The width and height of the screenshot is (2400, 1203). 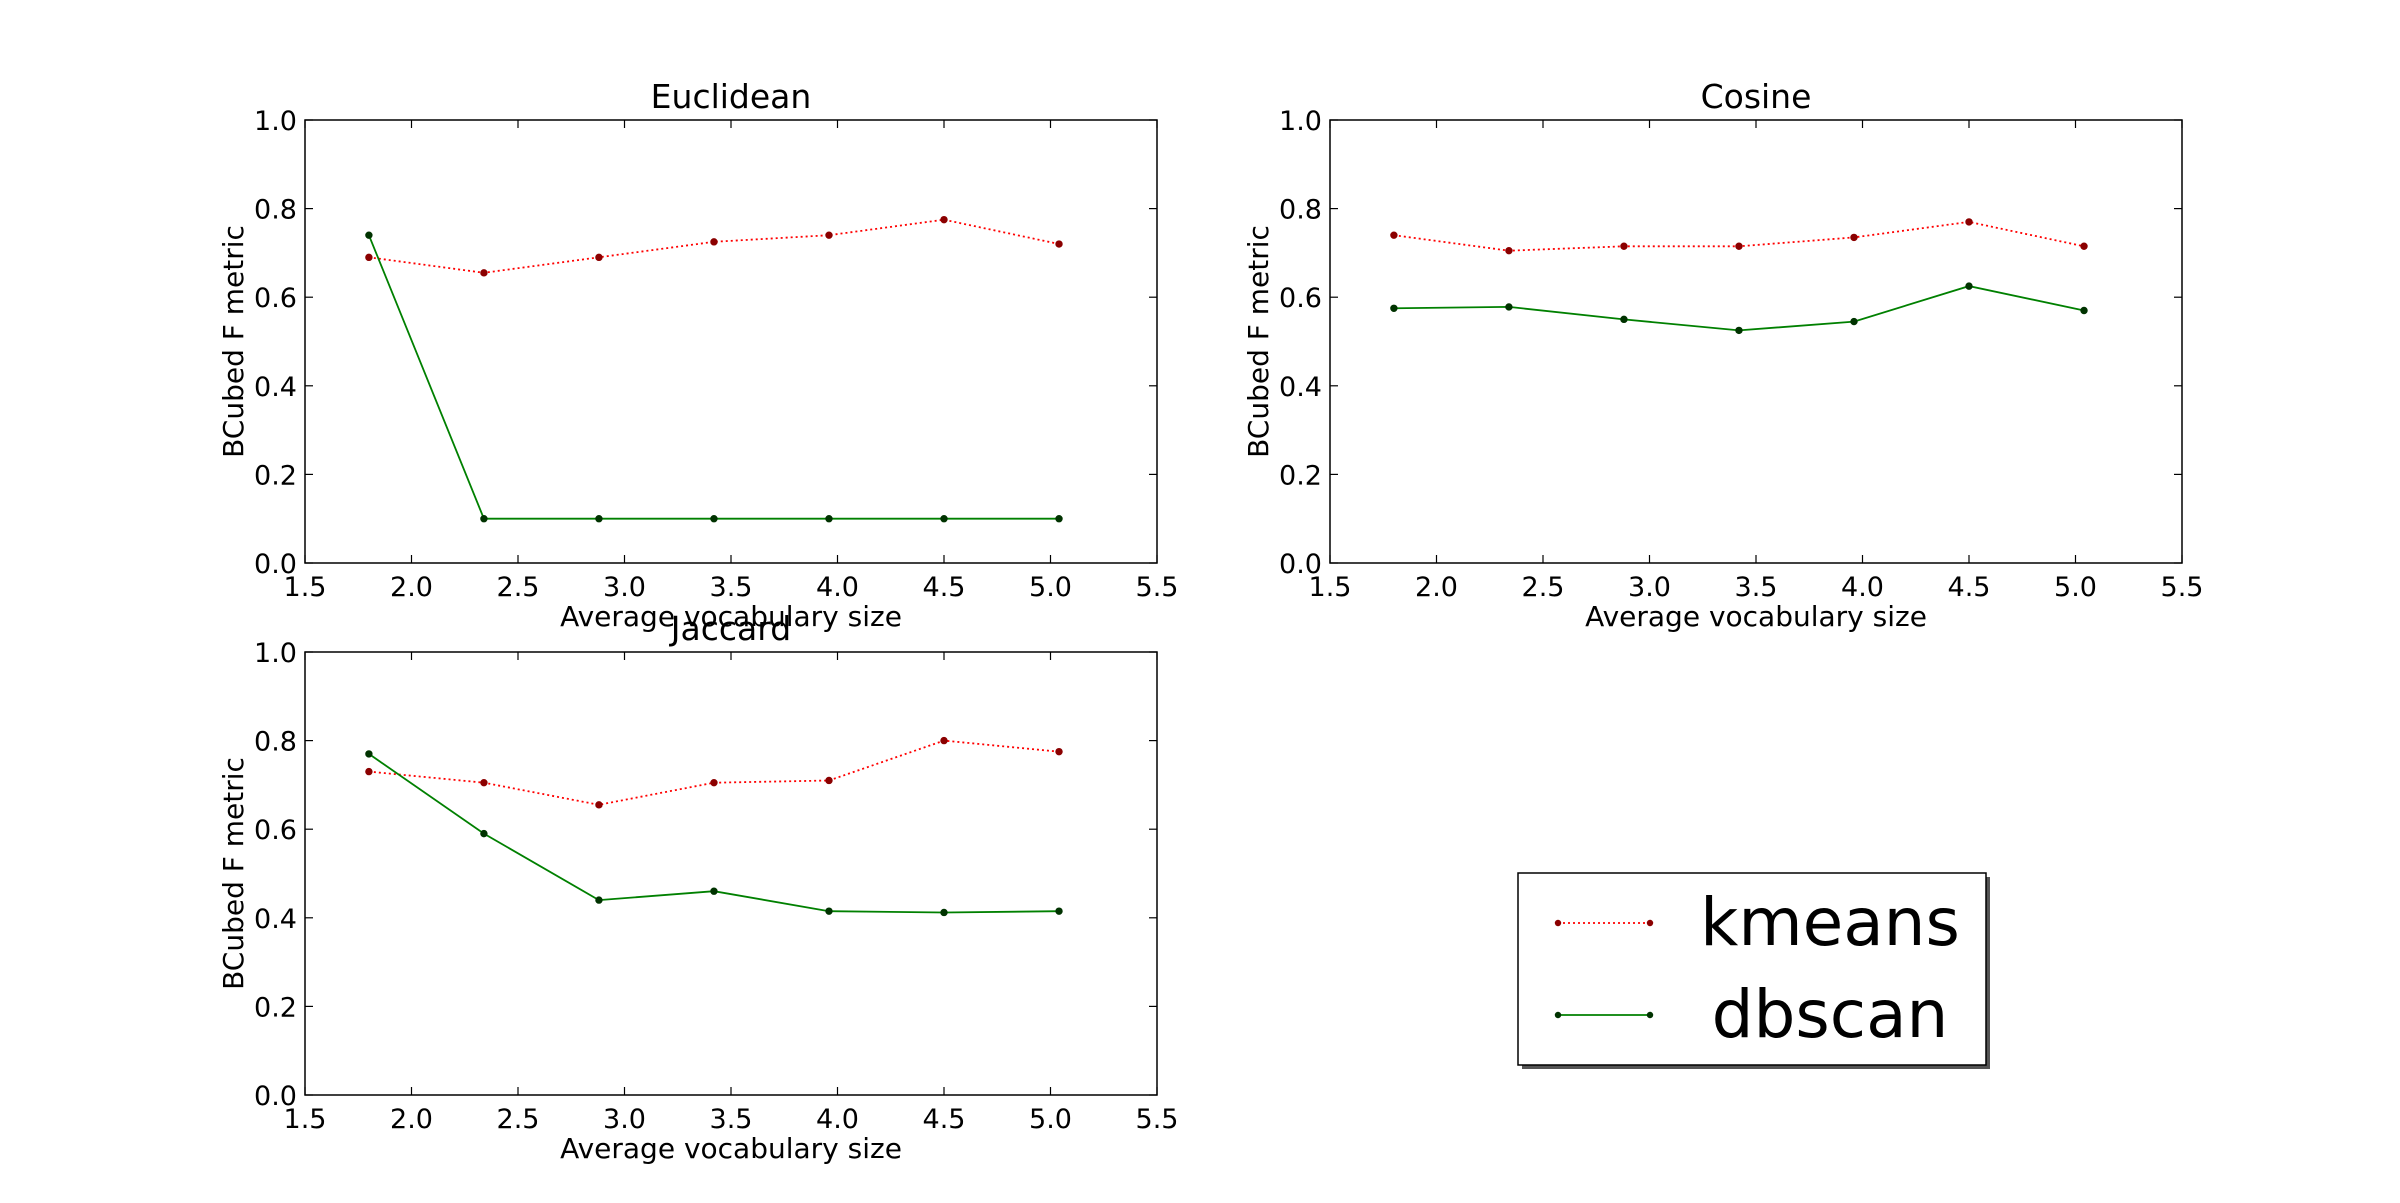 I want to click on legend: kmeans dbscan, so click(x=1753, y=970).